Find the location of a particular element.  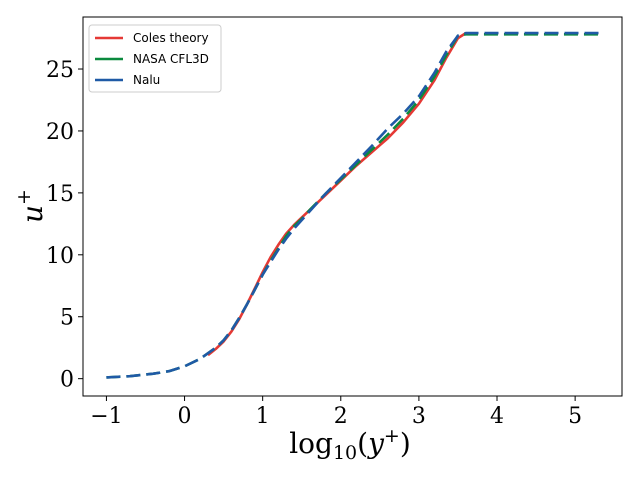

x-tick-label: 4 is located at coordinates (497, 416).